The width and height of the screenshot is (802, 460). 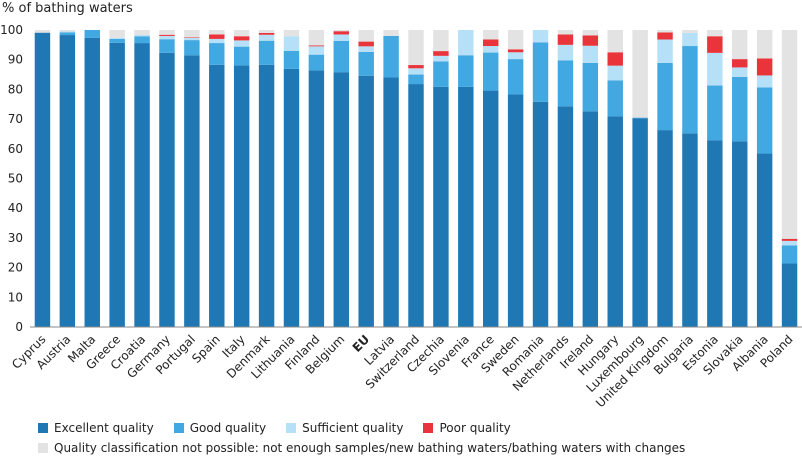 What do you see at coordinates (665, 228) in the screenshot?
I see `bar-excellent-united-kingdom` at bounding box center [665, 228].